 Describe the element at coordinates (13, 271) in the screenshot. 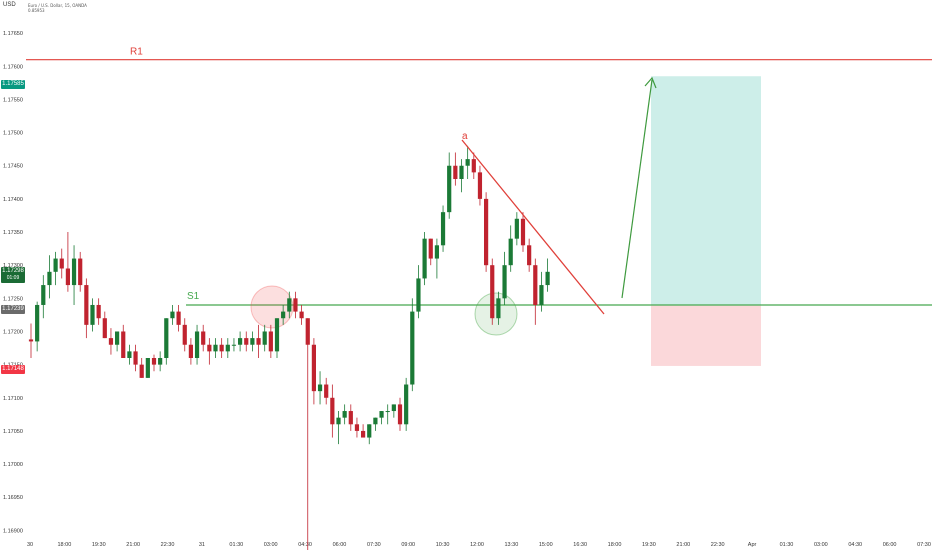

I see `current-price-value: 1.17298` at that location.